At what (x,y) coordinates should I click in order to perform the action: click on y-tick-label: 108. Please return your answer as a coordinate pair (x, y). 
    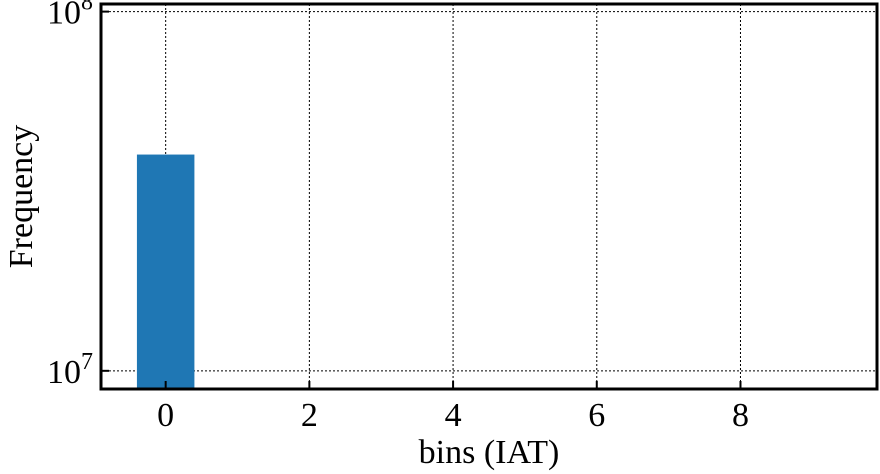
    Looking at the image, I should click on (70, 16).